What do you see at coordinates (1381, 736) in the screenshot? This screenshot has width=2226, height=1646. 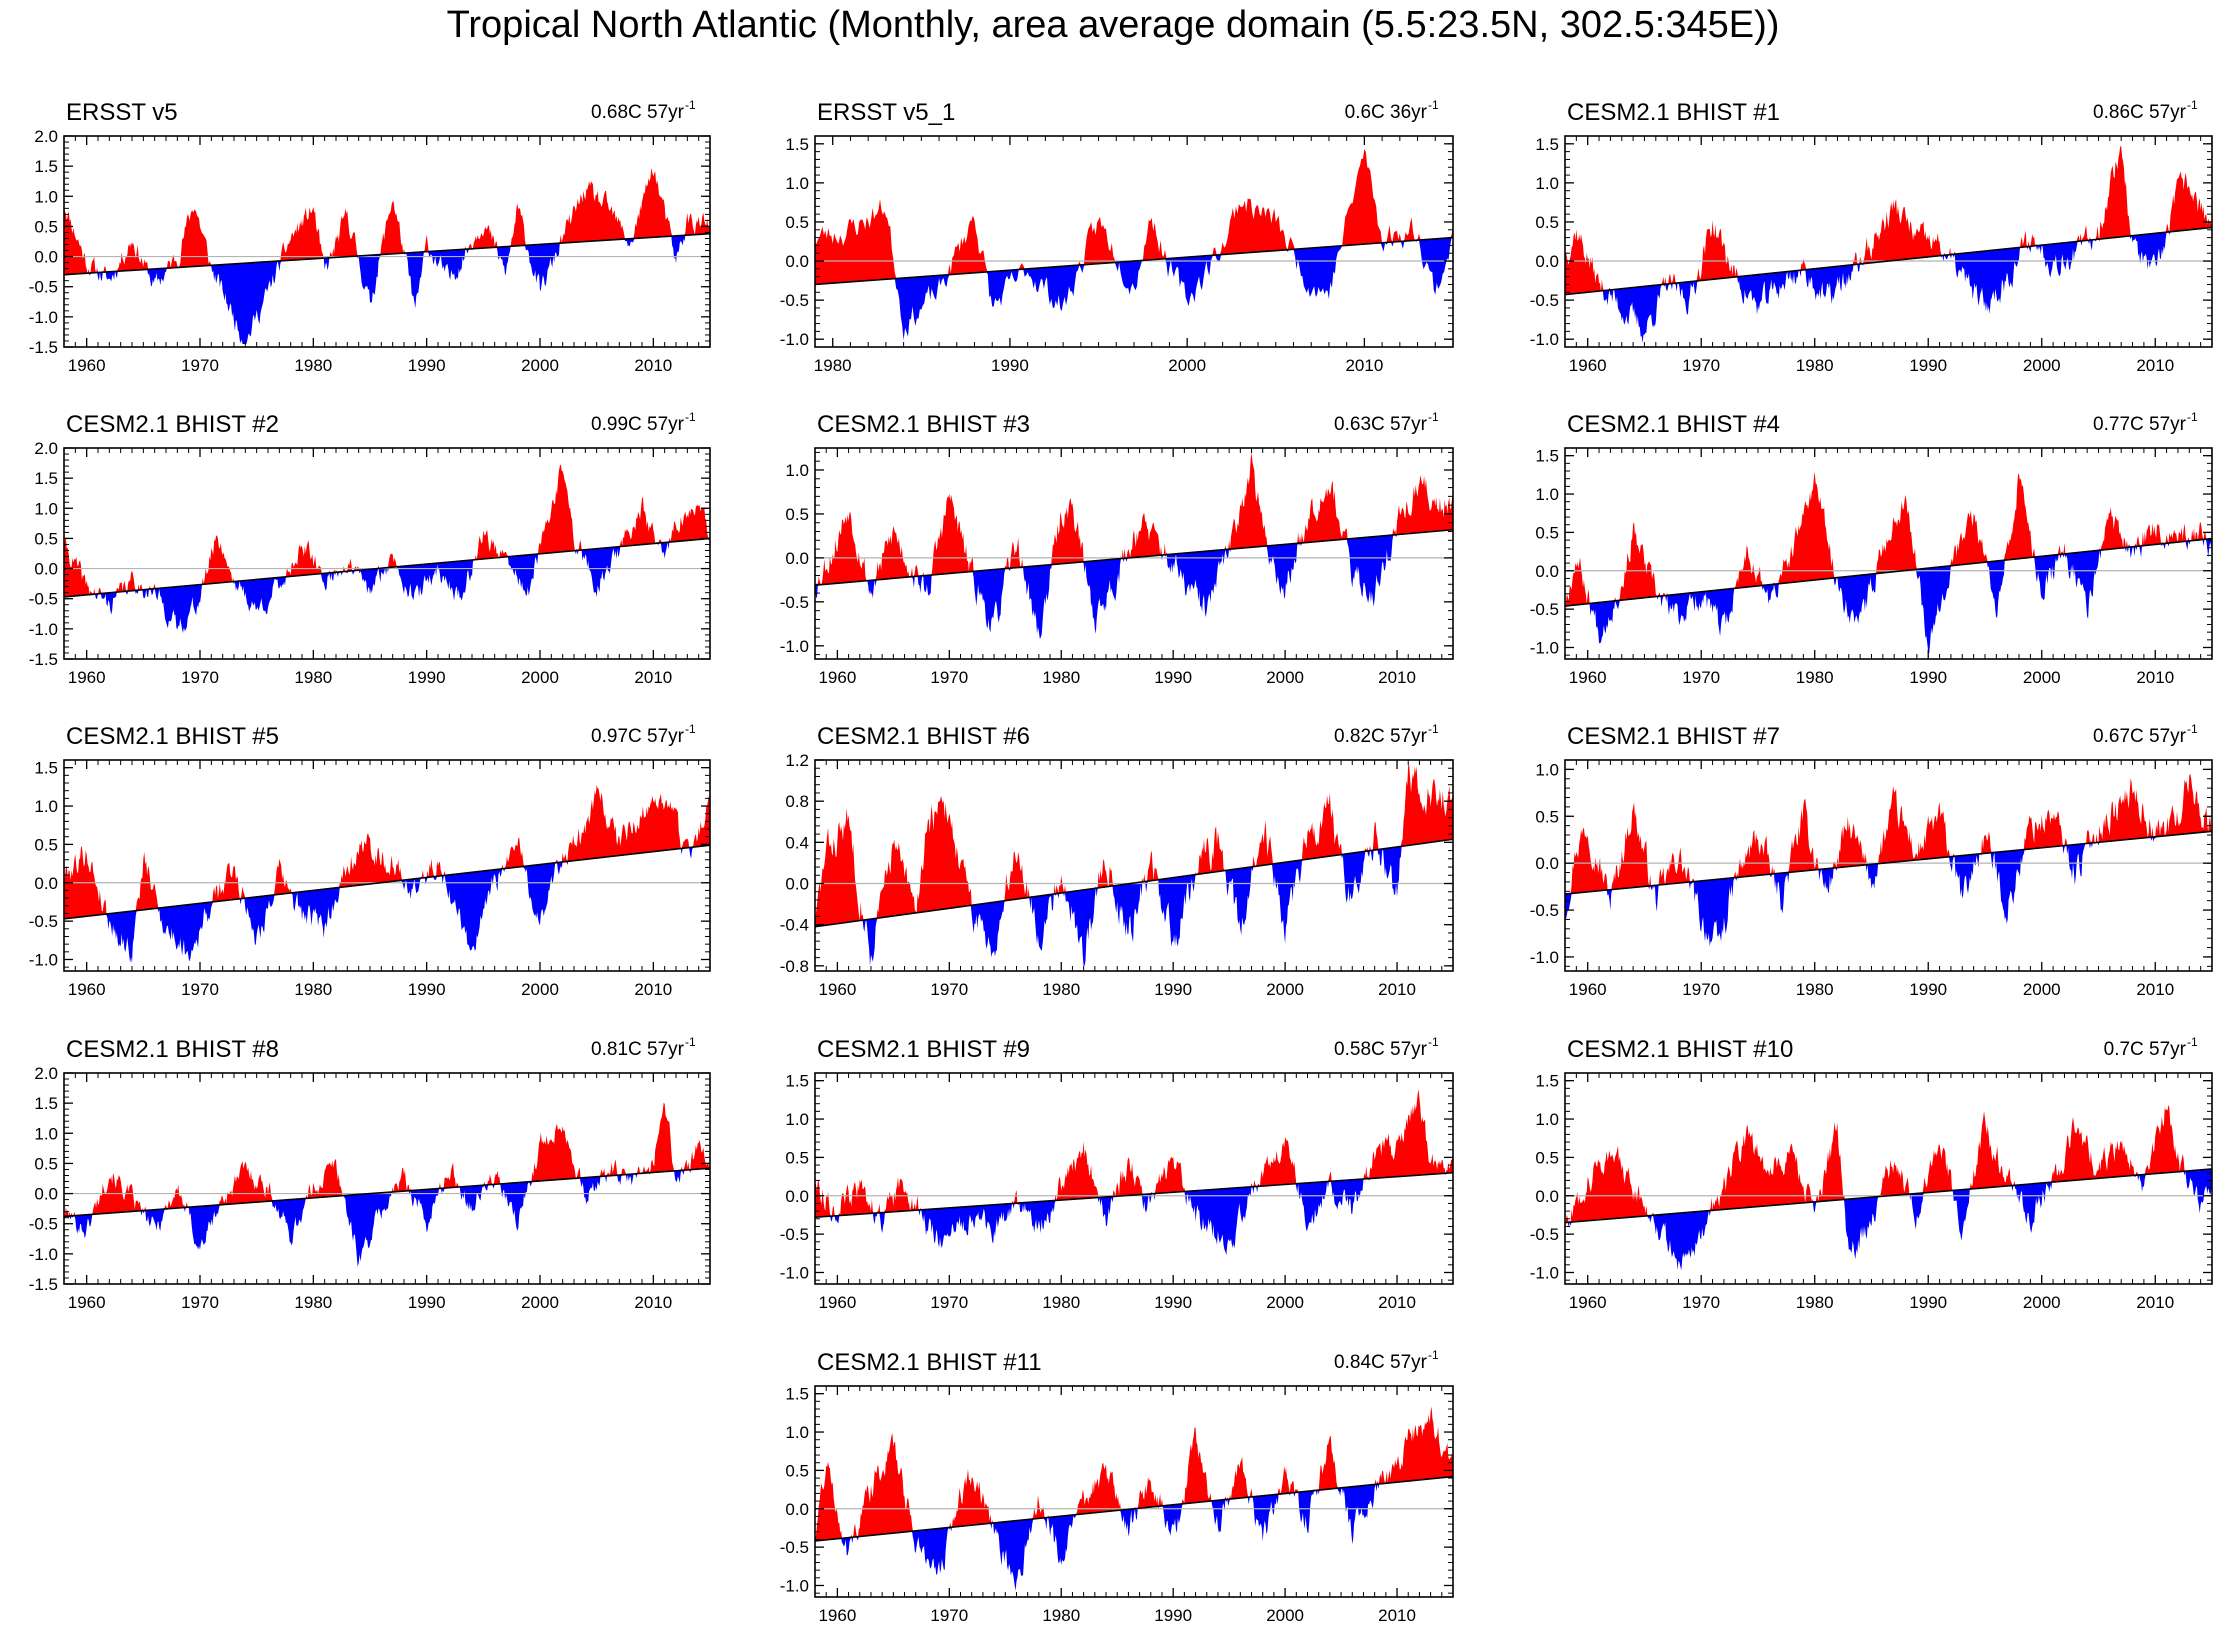 I see `trend-label: 0.82C 57yr` at bounding box center [1381, 736].